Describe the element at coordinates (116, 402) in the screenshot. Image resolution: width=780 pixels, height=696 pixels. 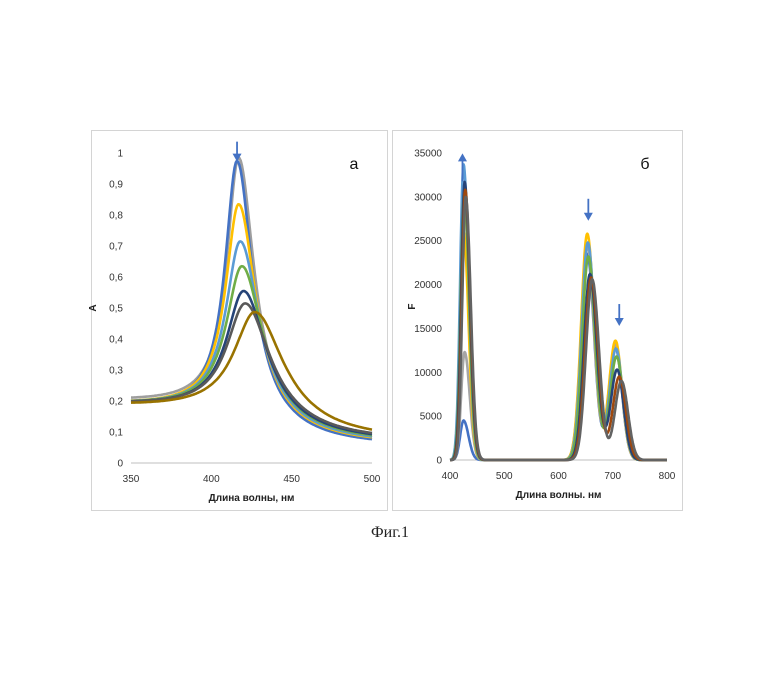
I see `y-tick-label: 0,2` at that location.